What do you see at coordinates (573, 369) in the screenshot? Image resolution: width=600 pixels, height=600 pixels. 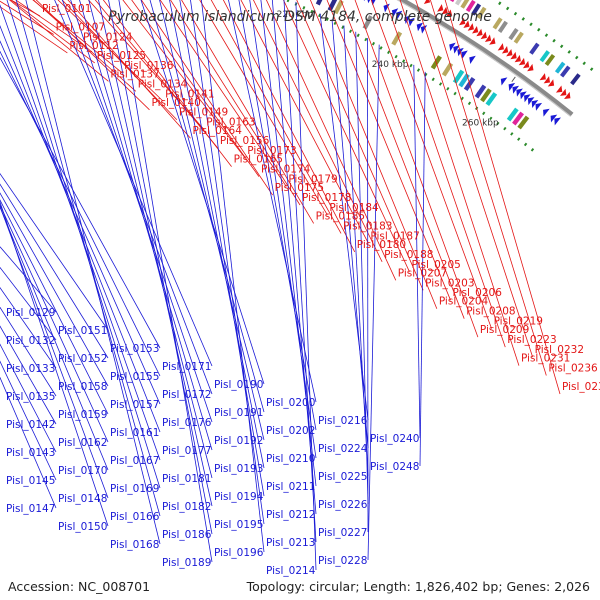 I see `forward-gene-label: Pisl_0236` at bounding box center [573, 369].